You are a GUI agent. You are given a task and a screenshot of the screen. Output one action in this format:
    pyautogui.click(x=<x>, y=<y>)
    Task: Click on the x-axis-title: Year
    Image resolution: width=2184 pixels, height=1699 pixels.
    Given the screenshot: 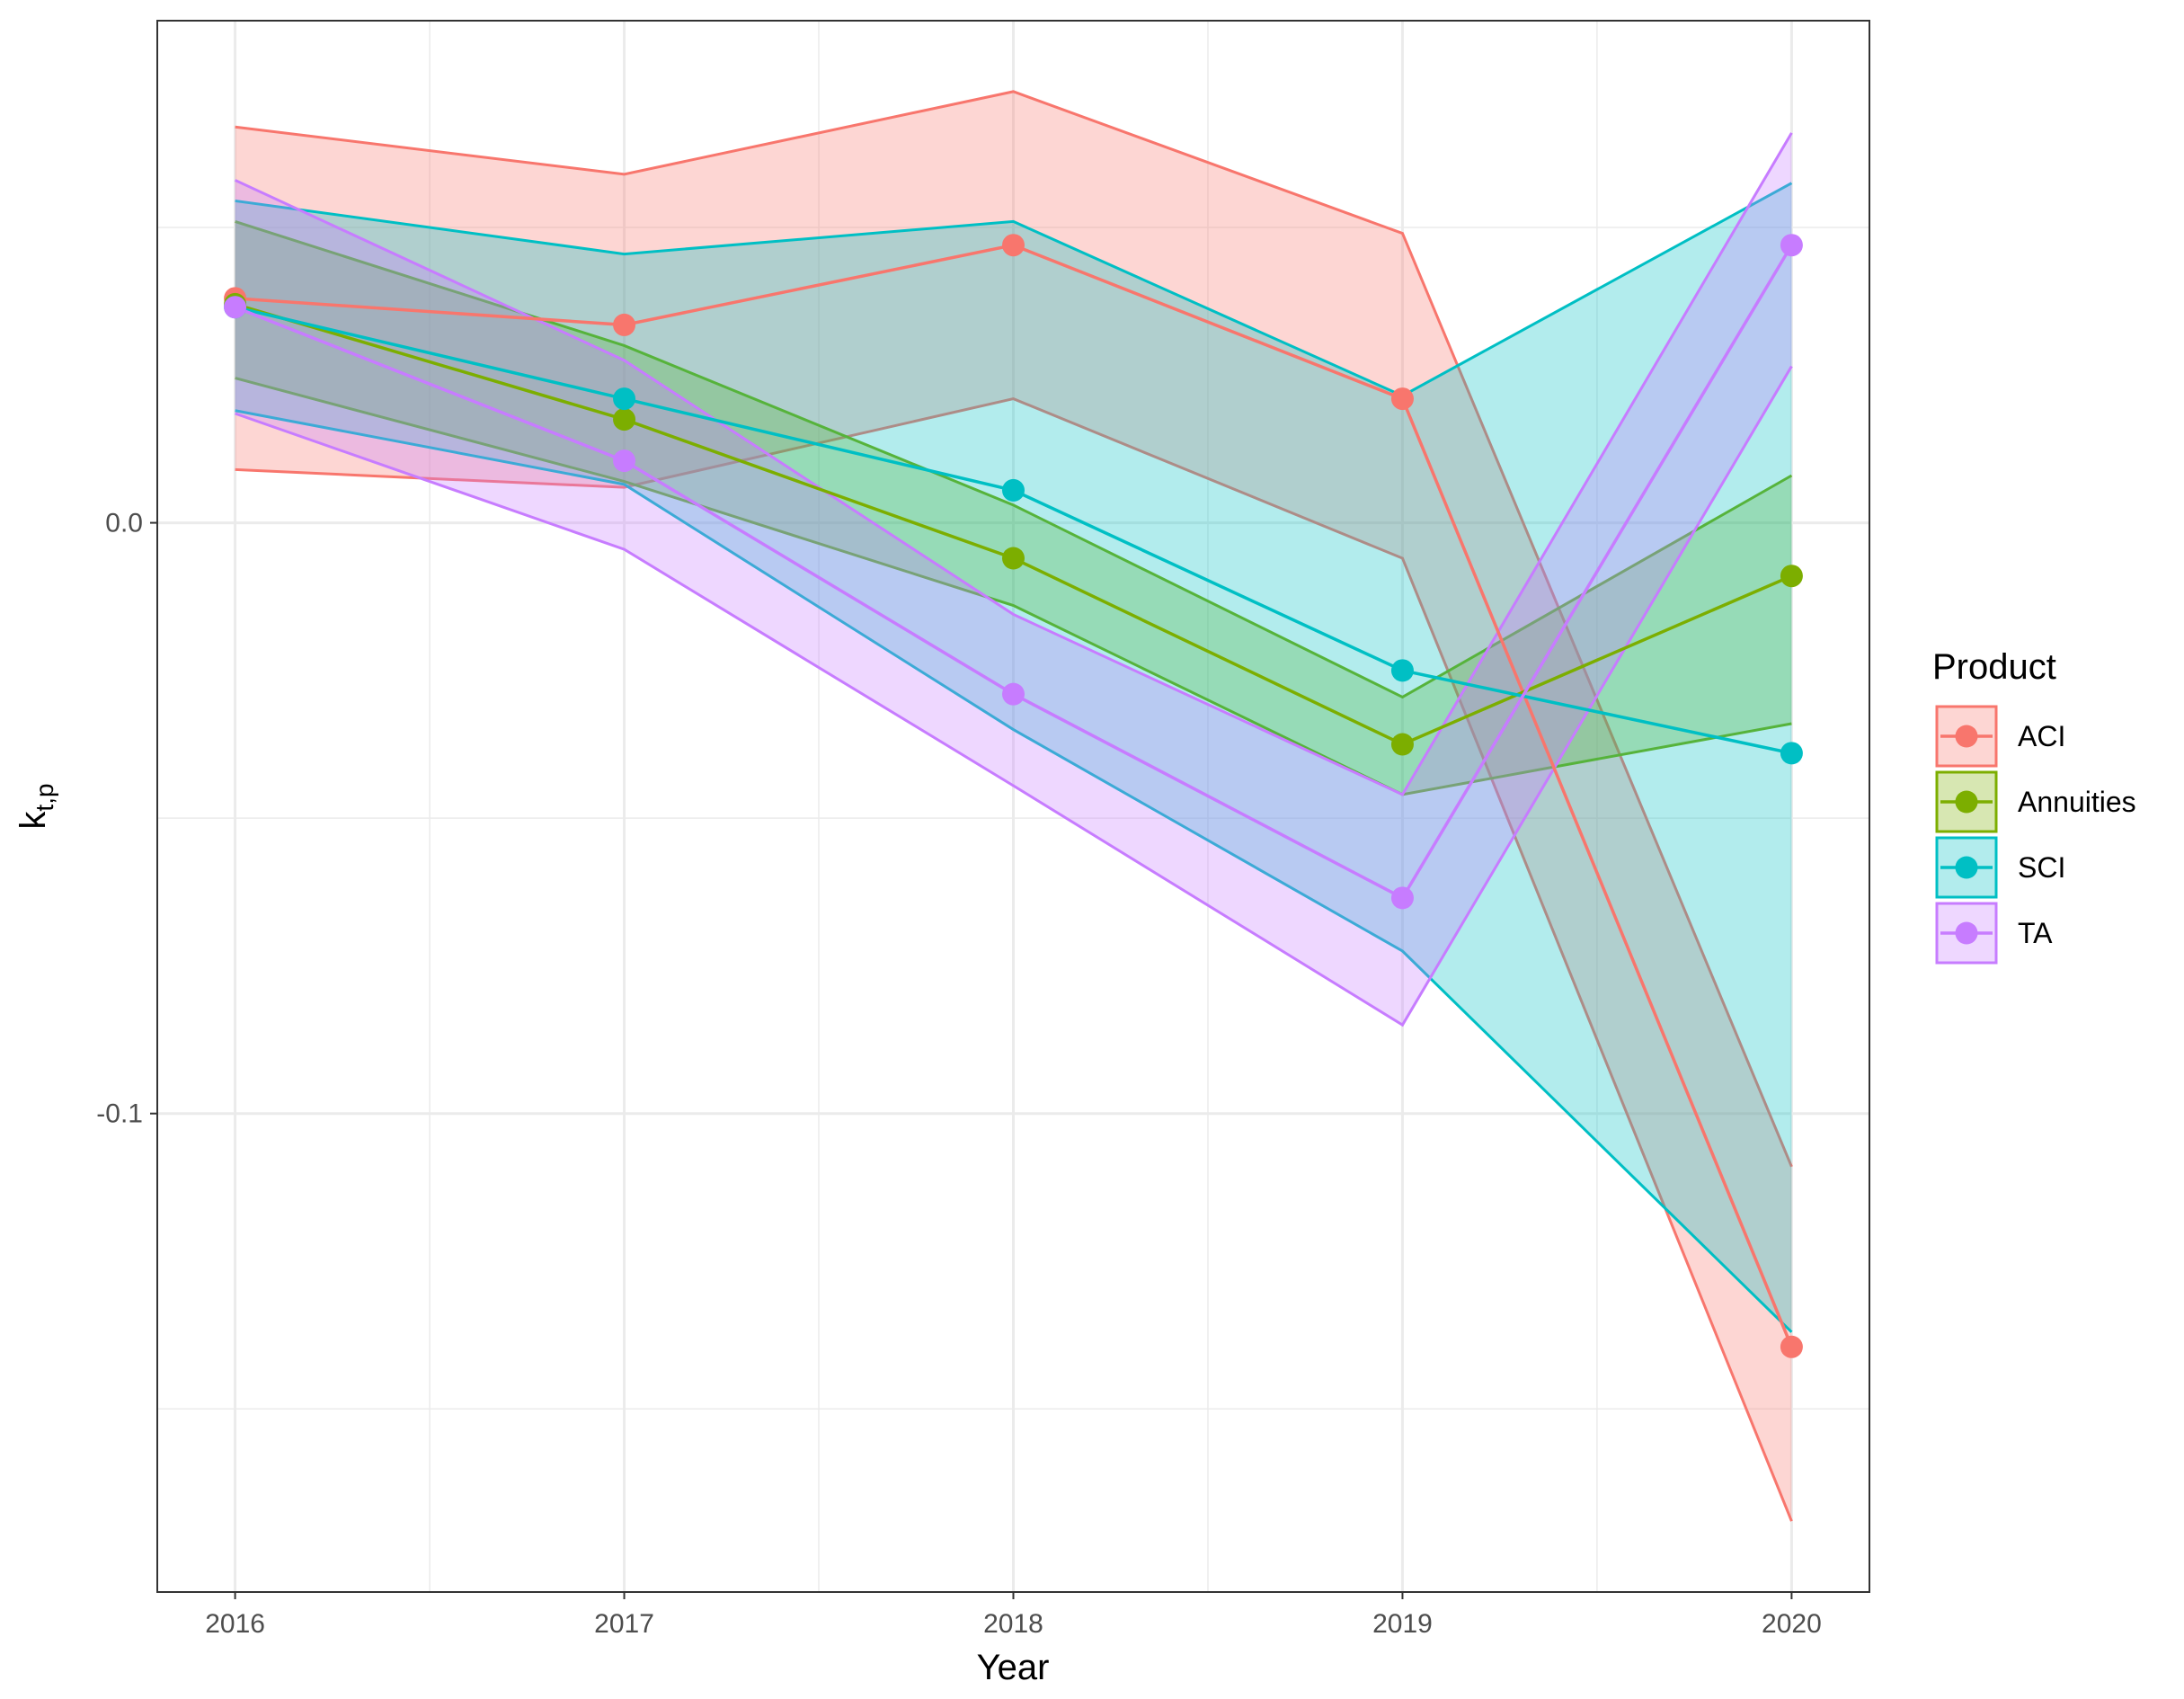 What is the action you would take?
    pyautogui.click(x=1013, y=1667)
    